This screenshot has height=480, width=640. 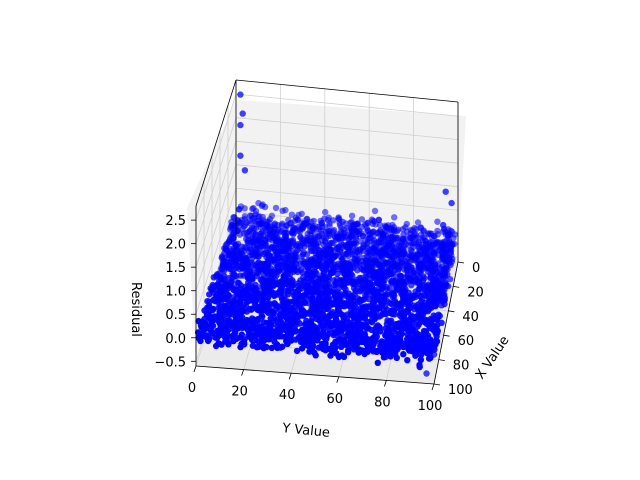 What do you see at coordinates (175, 245) in the screenshot?
I see `z-tick-label: 2.0` at bounding box center [175, 245].